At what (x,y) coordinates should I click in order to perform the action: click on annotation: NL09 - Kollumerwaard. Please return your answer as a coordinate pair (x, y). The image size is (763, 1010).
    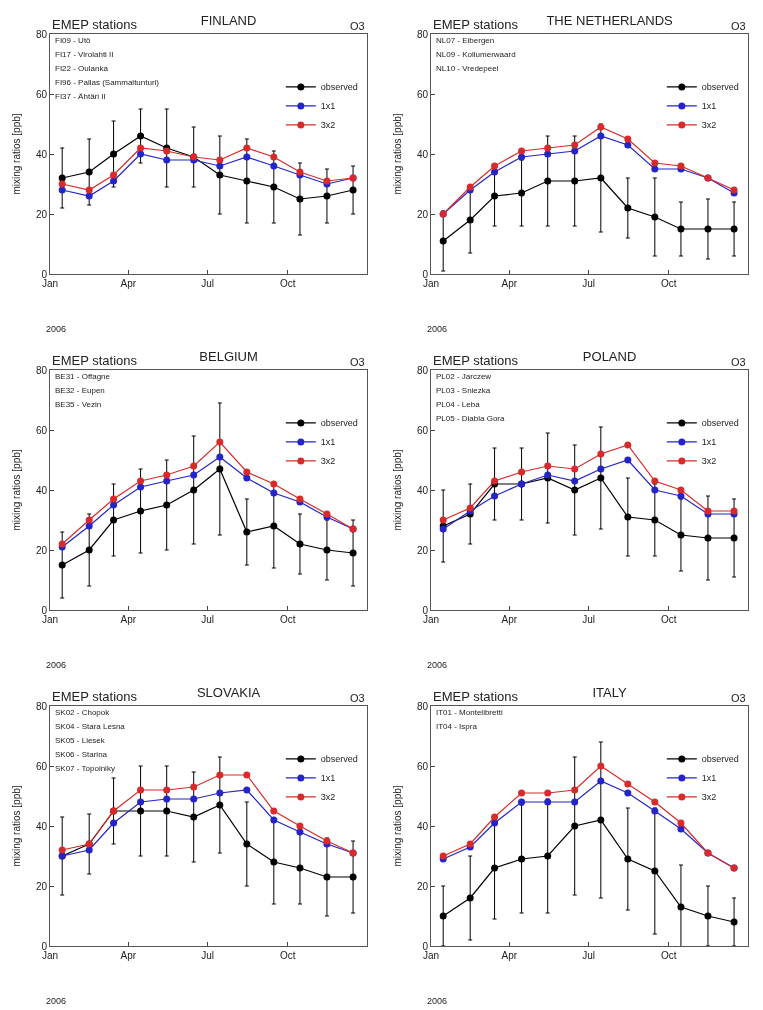
    Looking at the image, I should click on (476, 54).